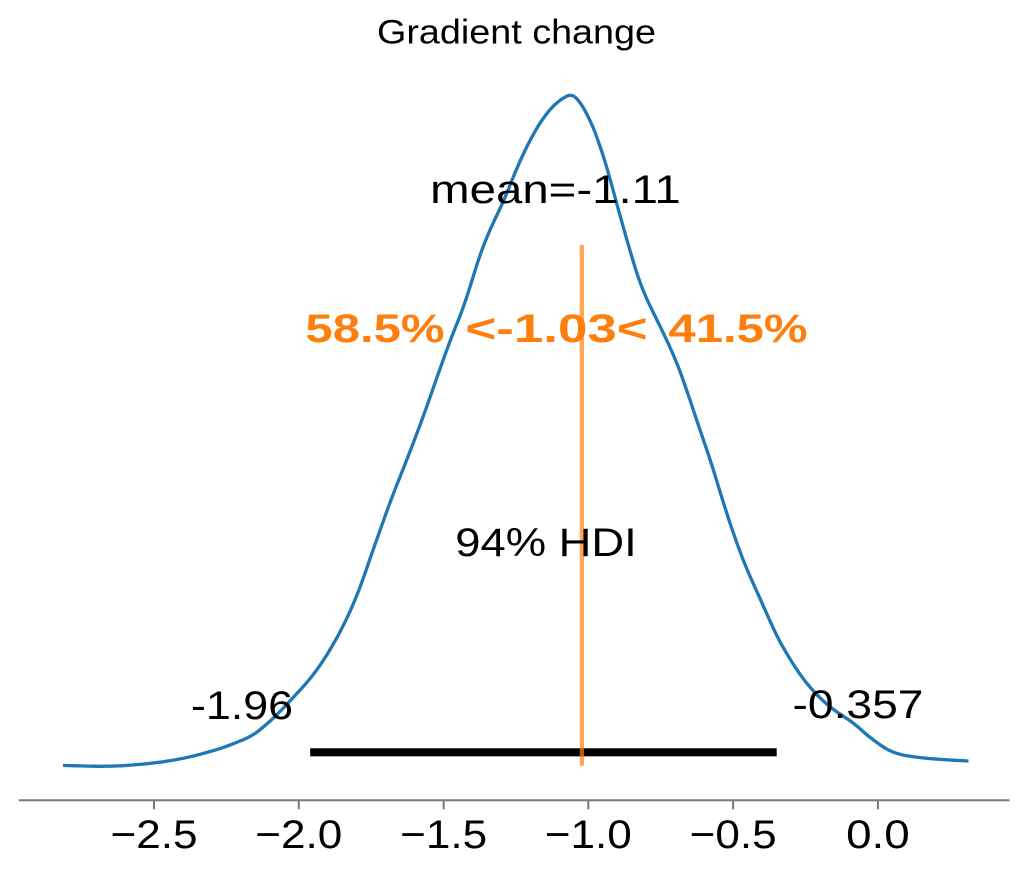 The width and height of the screenshot is (1031, 877). What do you see at coordinates (588, 835) in the screenshot?
I see `svg-text: −1.0` at bounding box center [588, 835].